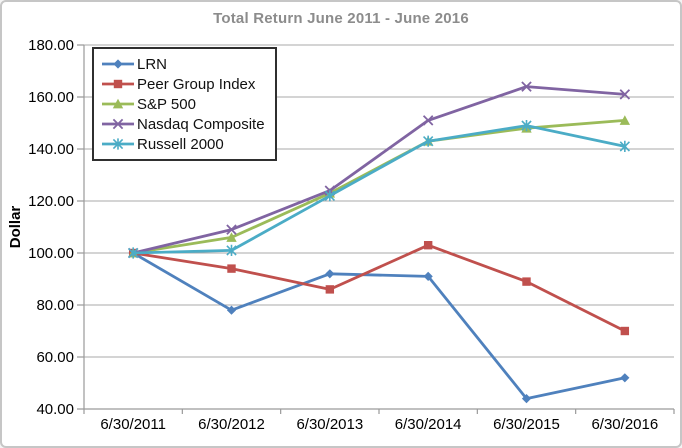 This screenshot has width=682, height=448. Describe the element at coordinates (180, 144) in the screenshot. I see `legend-item-label: Russell 2000` at that location.